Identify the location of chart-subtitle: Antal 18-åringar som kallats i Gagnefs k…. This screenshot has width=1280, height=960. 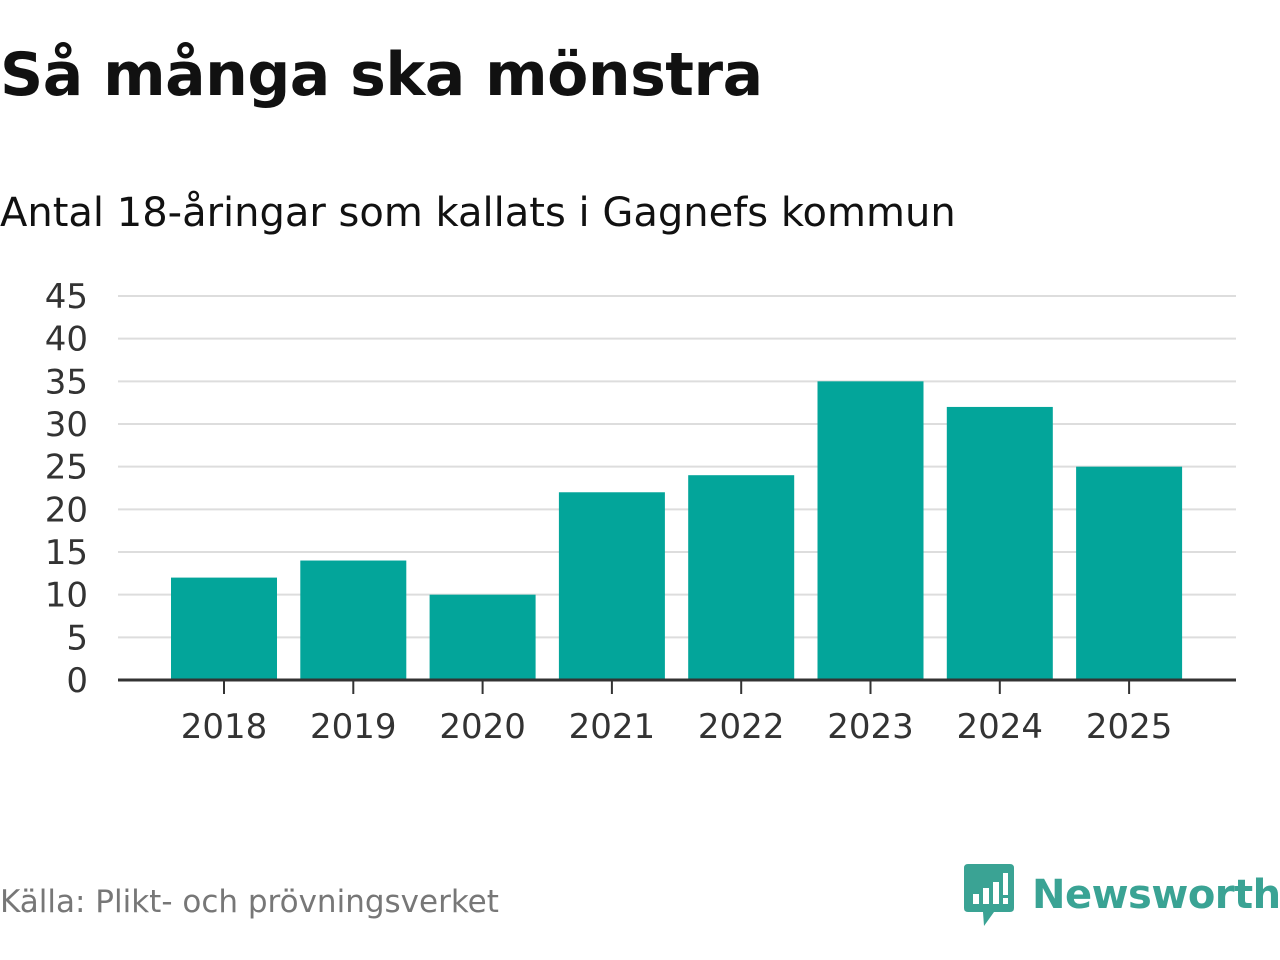
(478, 213).